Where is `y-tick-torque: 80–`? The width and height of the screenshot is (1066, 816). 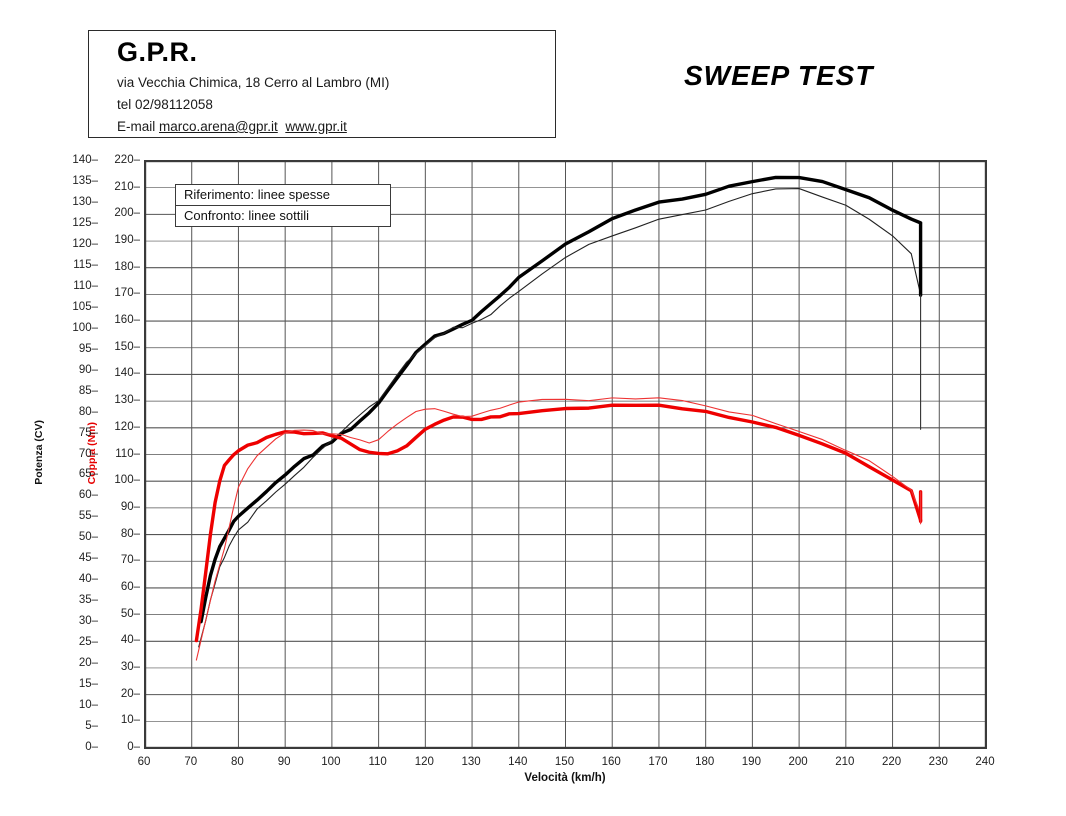
y-tick-torque: 80– is located at coordinates (130, 533).